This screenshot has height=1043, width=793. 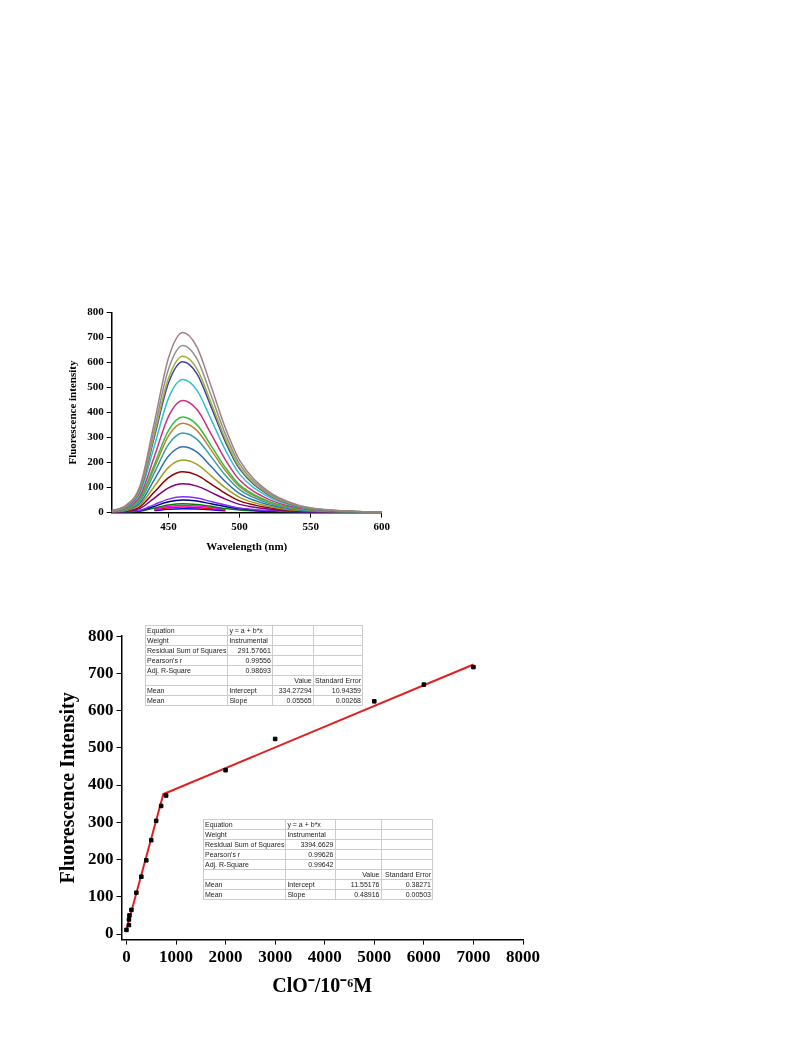 What do you see at coordinates (240, 526) in the screenshot?
I see `x-tick-label: 500` at bounding box center [240, 526].